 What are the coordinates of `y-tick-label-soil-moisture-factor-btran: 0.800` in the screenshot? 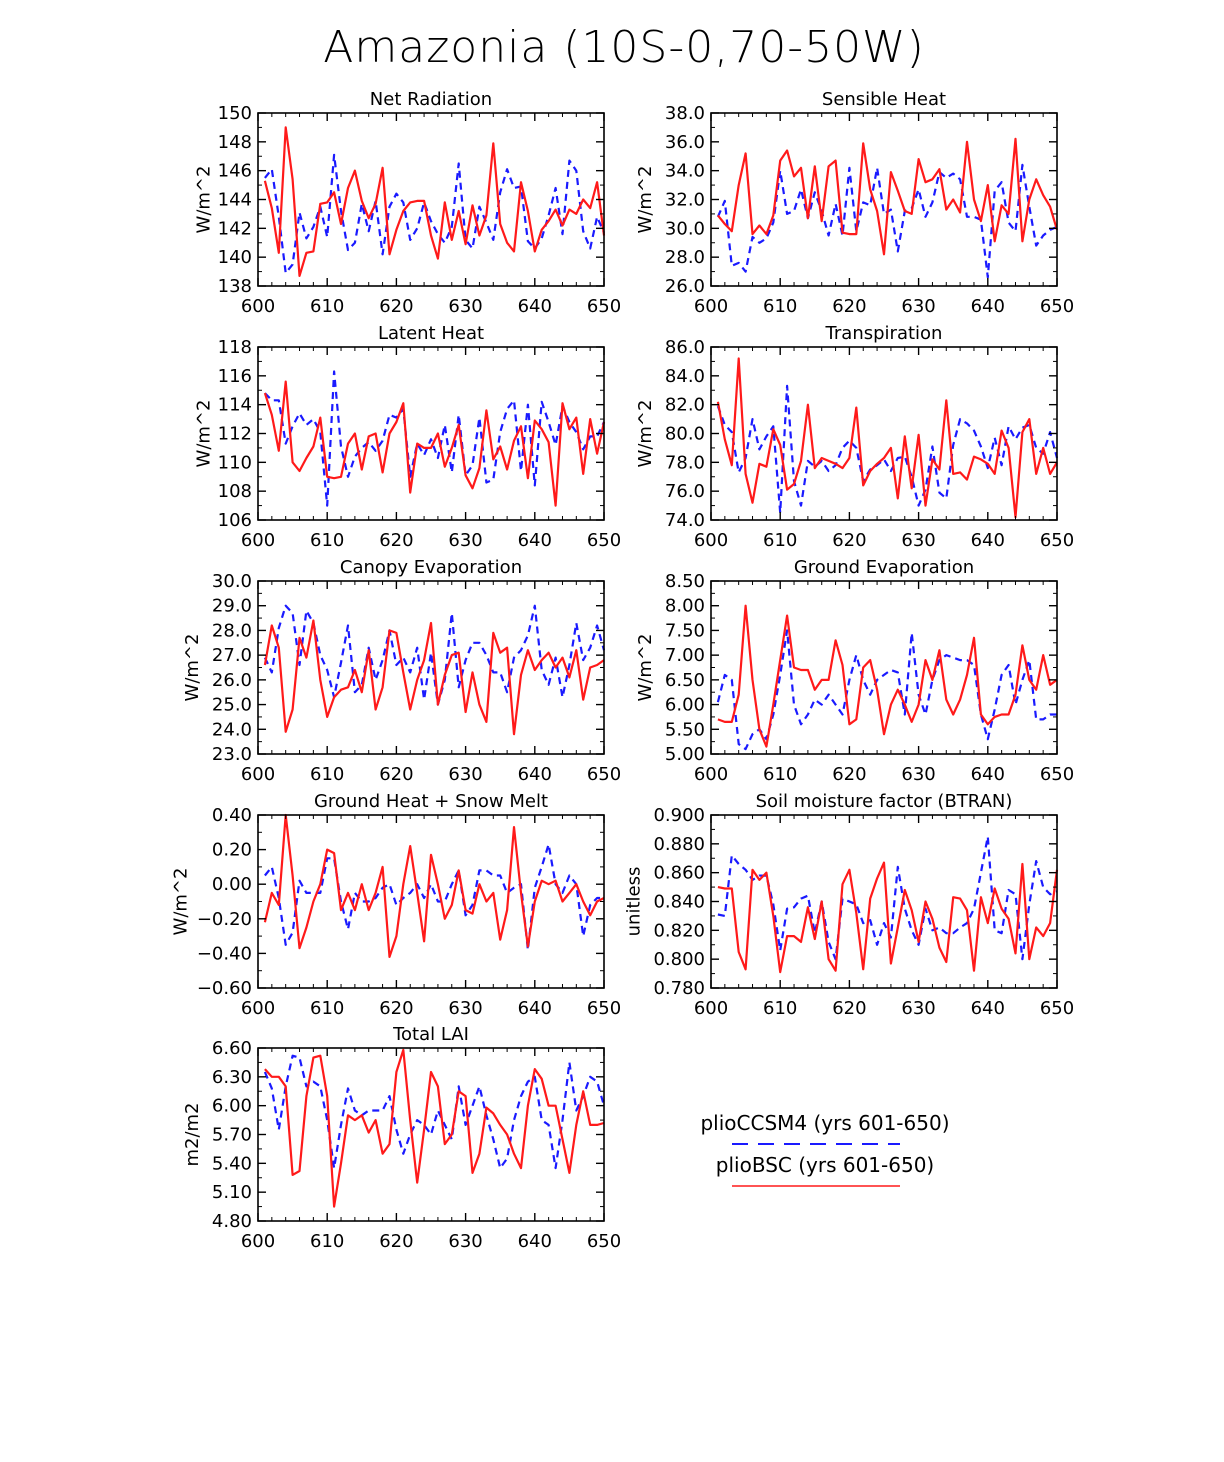 It's located at (679, 959).